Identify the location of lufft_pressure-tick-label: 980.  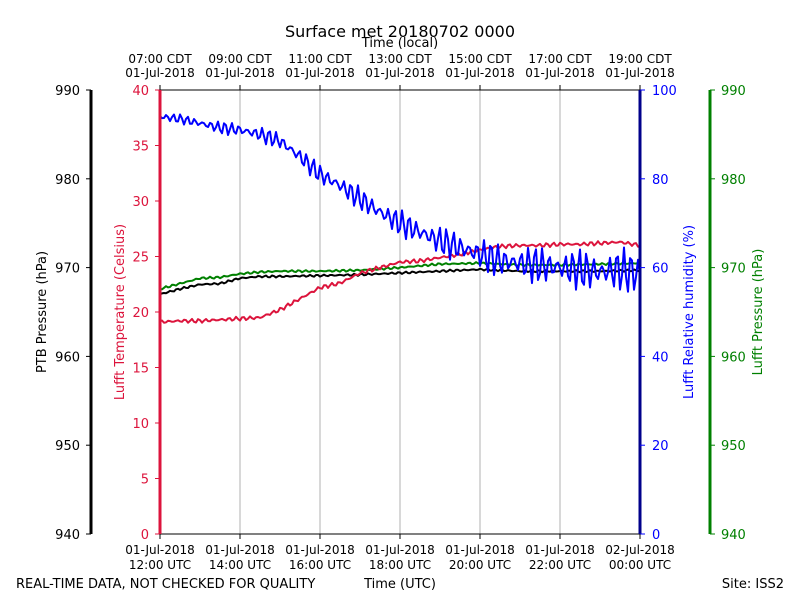
(733, 180).